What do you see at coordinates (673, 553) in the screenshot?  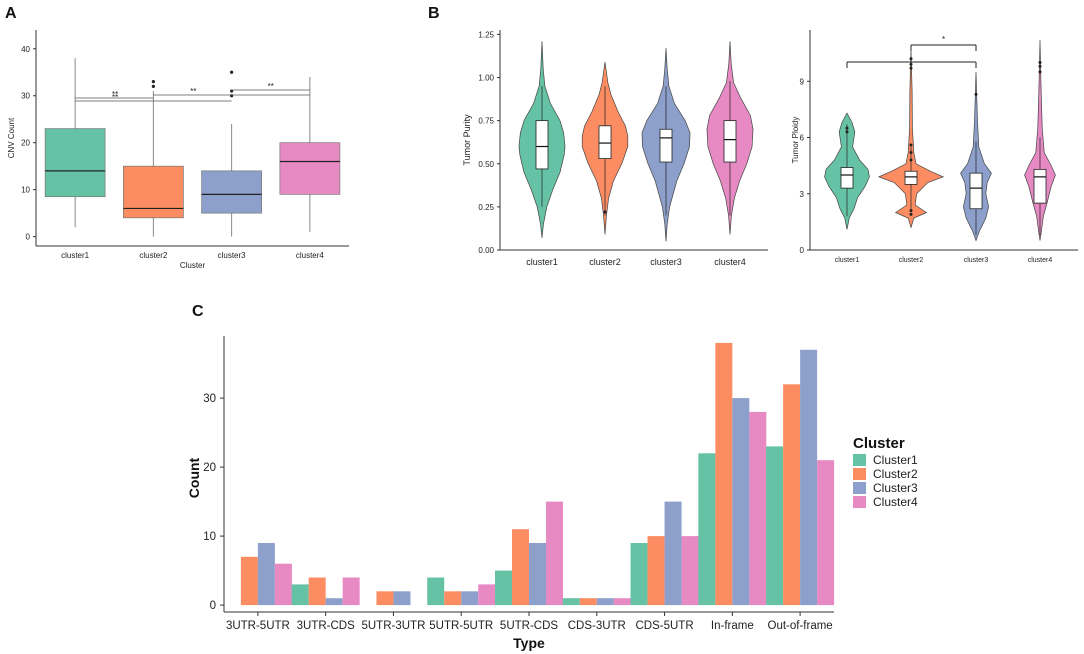 I see `bar-CDS-5UTR-Cluster3` at bounding box center [673, 553].